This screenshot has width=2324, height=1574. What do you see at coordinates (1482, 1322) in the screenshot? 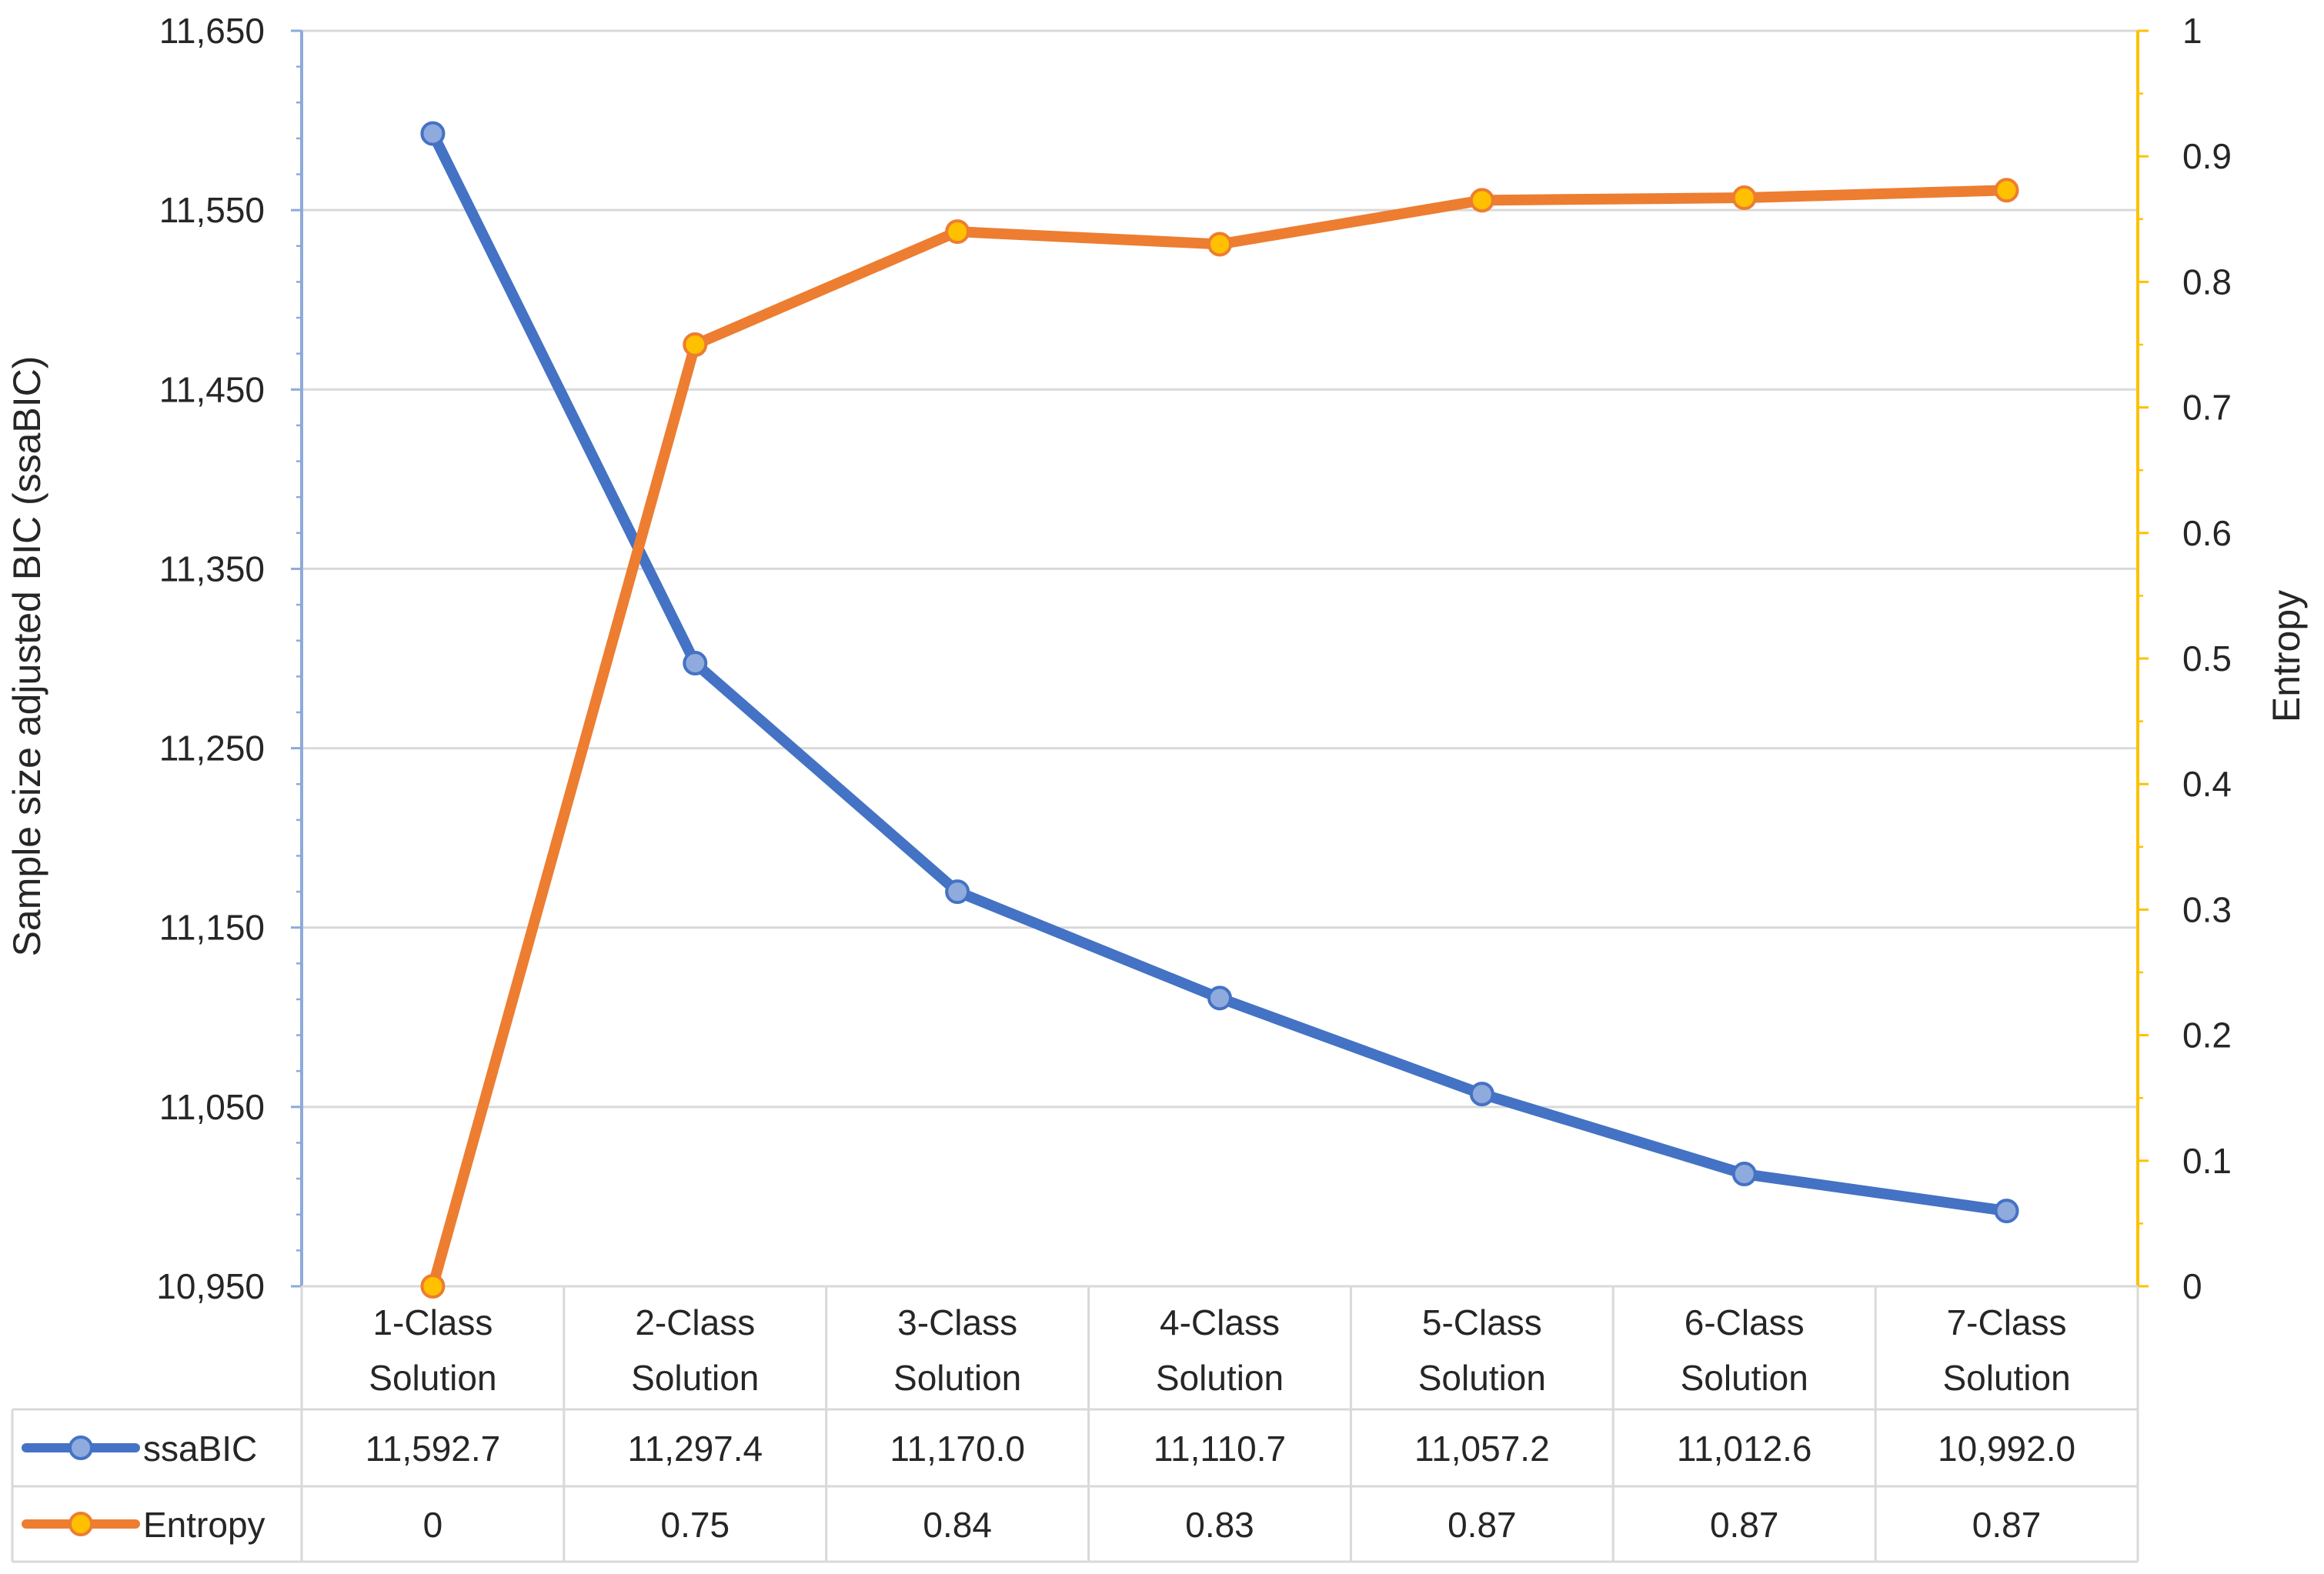
I see `x-category-label: 5-Class` at bounding box center [1482, 1322].